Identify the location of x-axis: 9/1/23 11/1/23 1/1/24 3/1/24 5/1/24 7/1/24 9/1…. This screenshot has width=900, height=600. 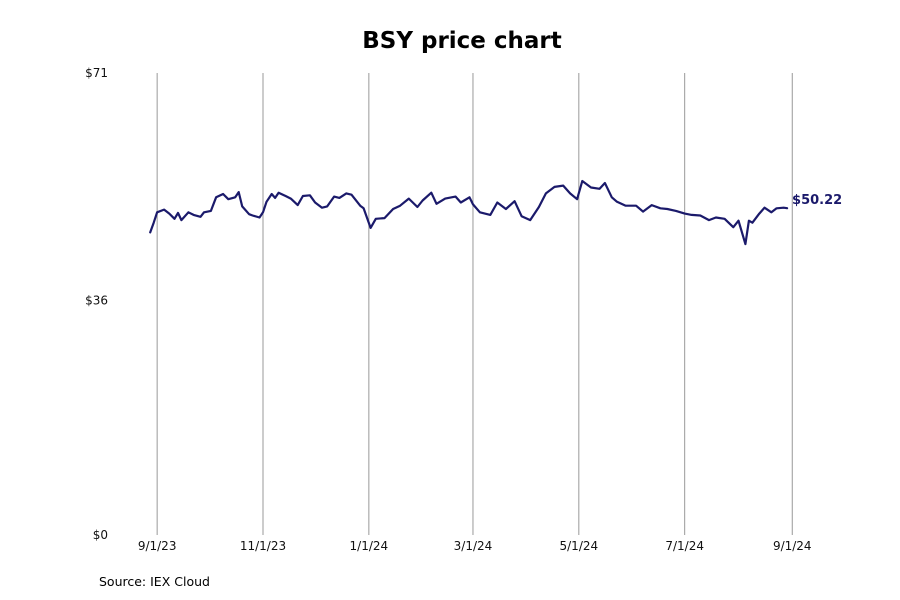
(475, 546).